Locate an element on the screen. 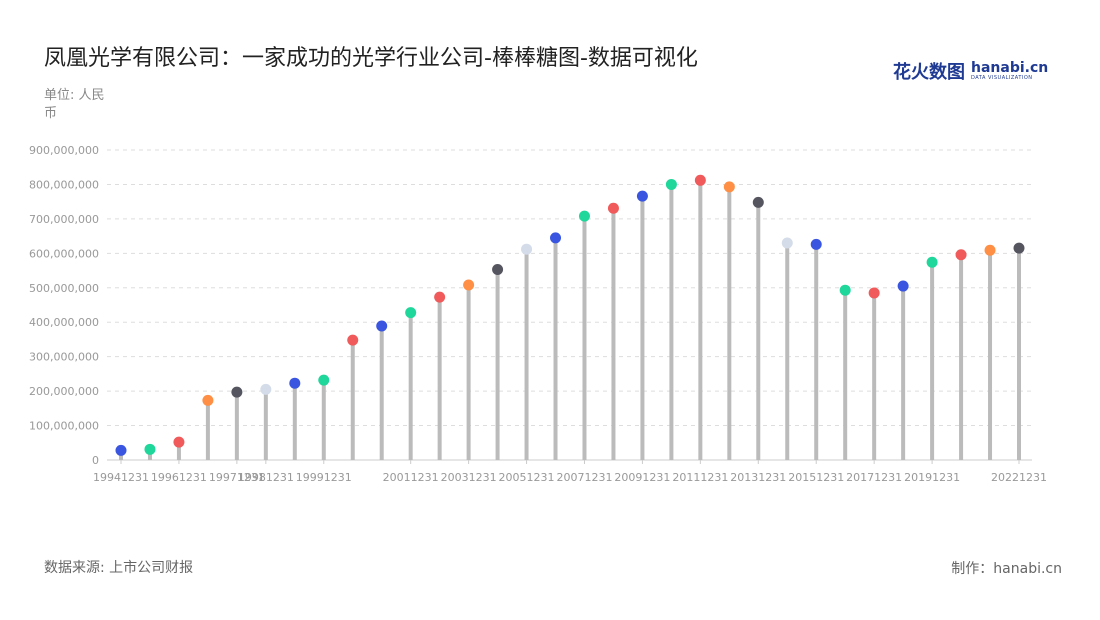  x-tick-label: 19971231 is located at coordinates (237, 477).